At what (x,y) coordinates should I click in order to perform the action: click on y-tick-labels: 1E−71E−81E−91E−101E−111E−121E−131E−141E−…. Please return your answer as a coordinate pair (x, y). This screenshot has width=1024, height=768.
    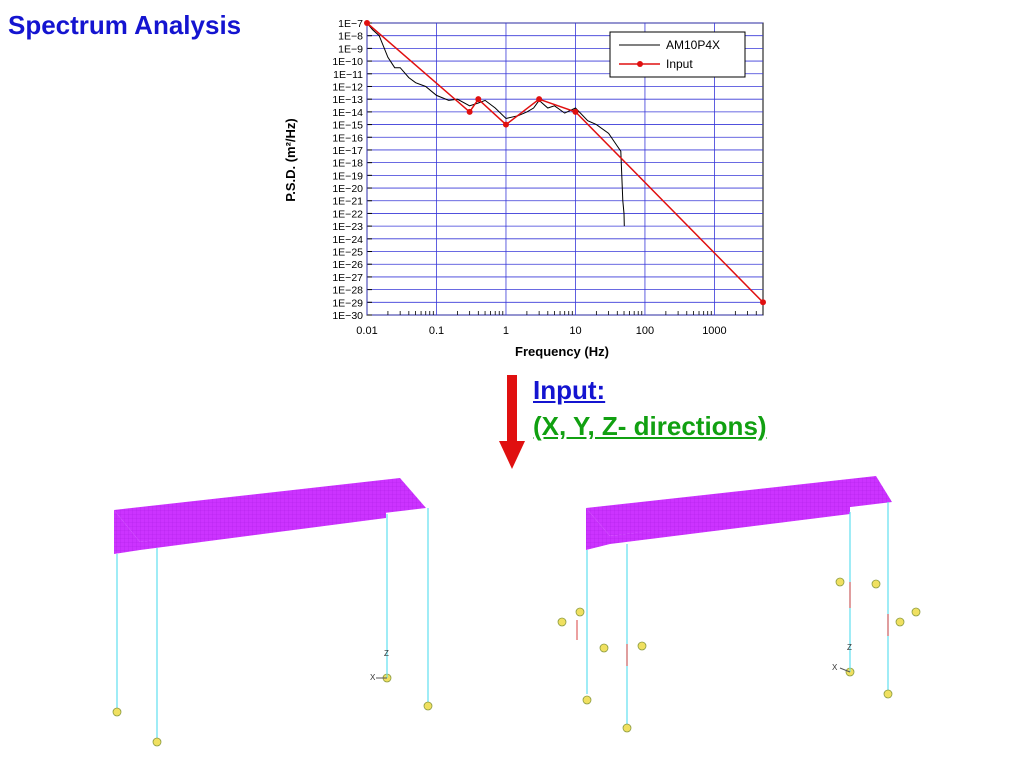
    Looking at the image, I should click on (347, 170).